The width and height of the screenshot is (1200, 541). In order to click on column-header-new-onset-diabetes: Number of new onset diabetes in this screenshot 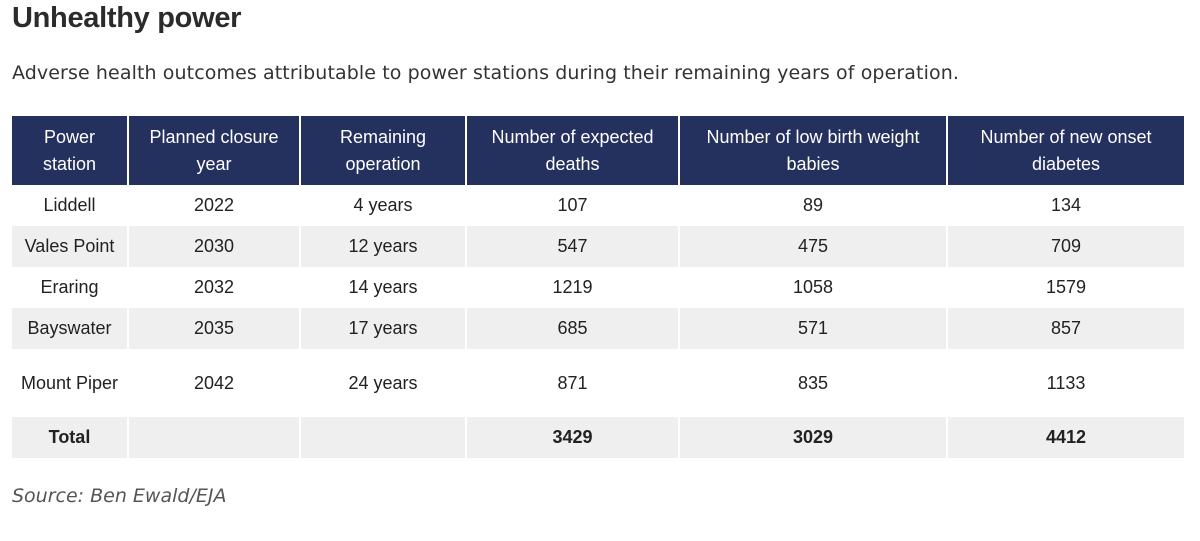, I will do `click(1065, 150)`.